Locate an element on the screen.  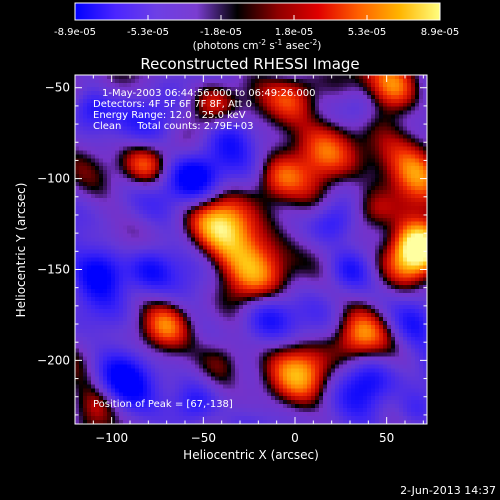
unit-exp-1: -2 is located at coordinates (263, 42).